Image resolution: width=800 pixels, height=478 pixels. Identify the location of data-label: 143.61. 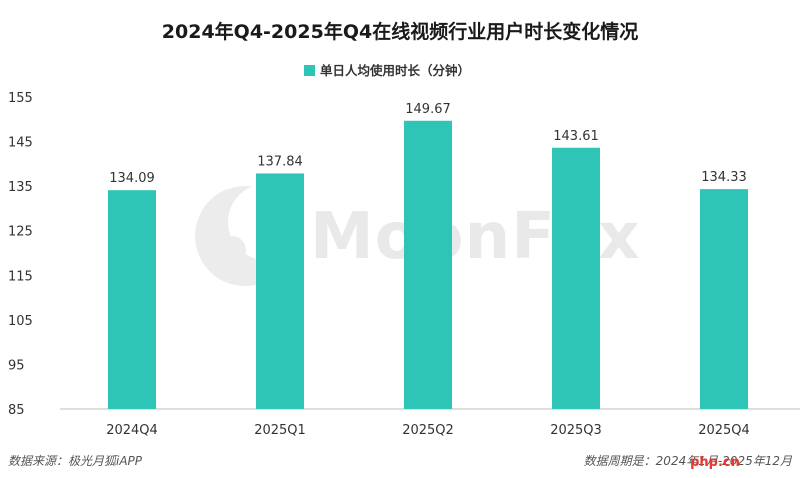
(576, 136).